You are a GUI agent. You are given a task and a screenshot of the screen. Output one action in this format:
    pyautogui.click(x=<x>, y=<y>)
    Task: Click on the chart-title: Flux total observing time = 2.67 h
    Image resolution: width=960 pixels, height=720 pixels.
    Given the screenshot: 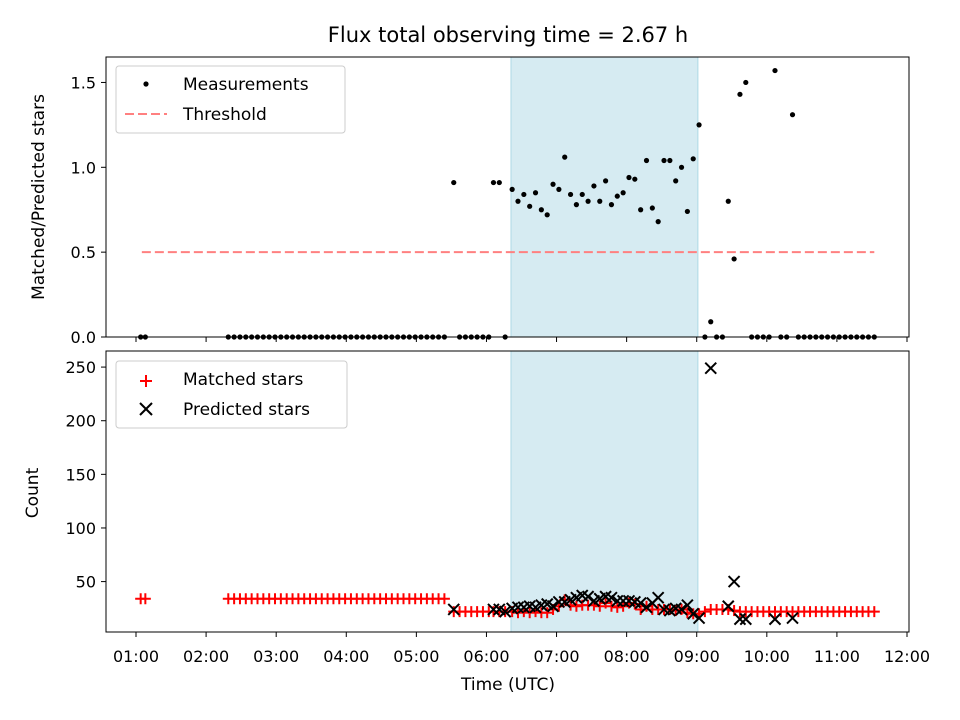 What is the action you would take?
    pyautogui.click(x=508, y=35)
    